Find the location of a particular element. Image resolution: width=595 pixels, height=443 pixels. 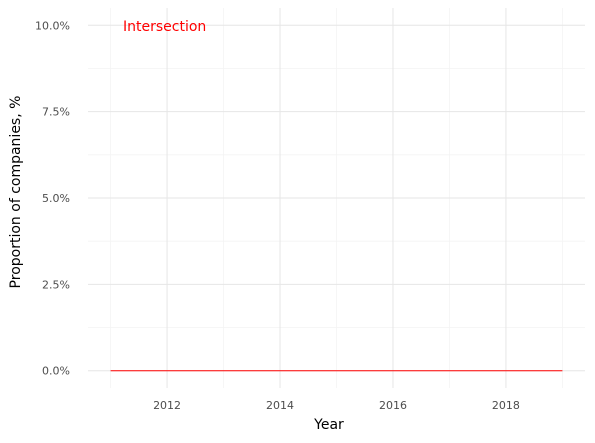

x-tick-label: 2016 is located at coordinates (393, 405).